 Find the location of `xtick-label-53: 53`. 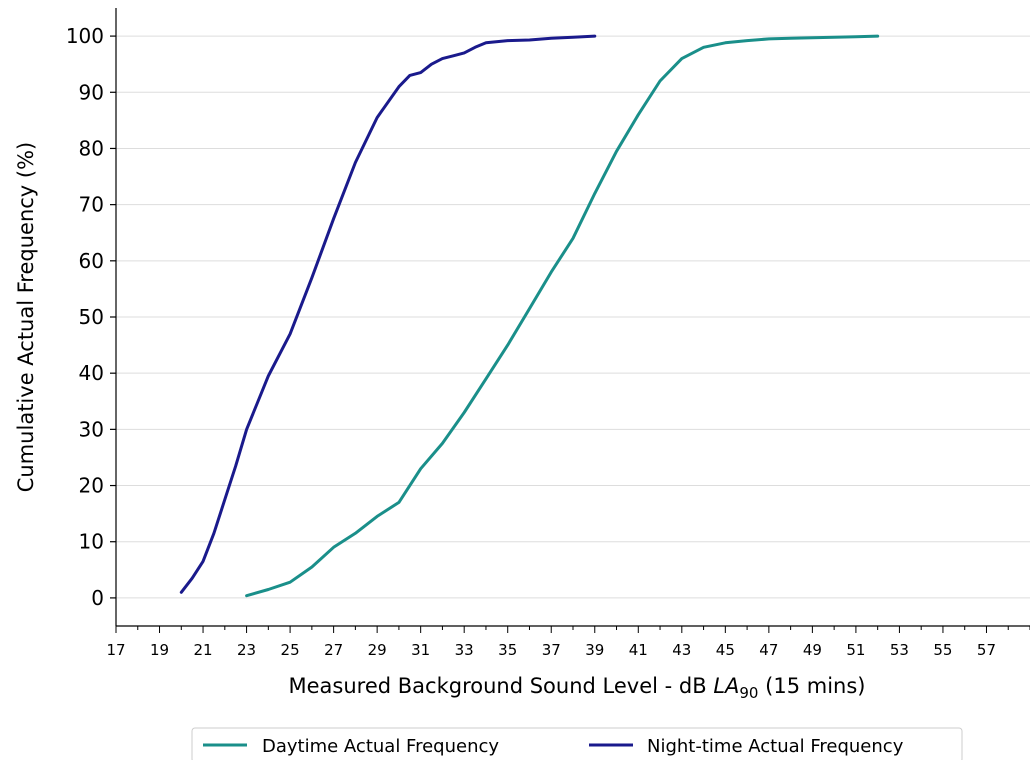

xtick-label-53: 53 is located at coordinates (899, 650).